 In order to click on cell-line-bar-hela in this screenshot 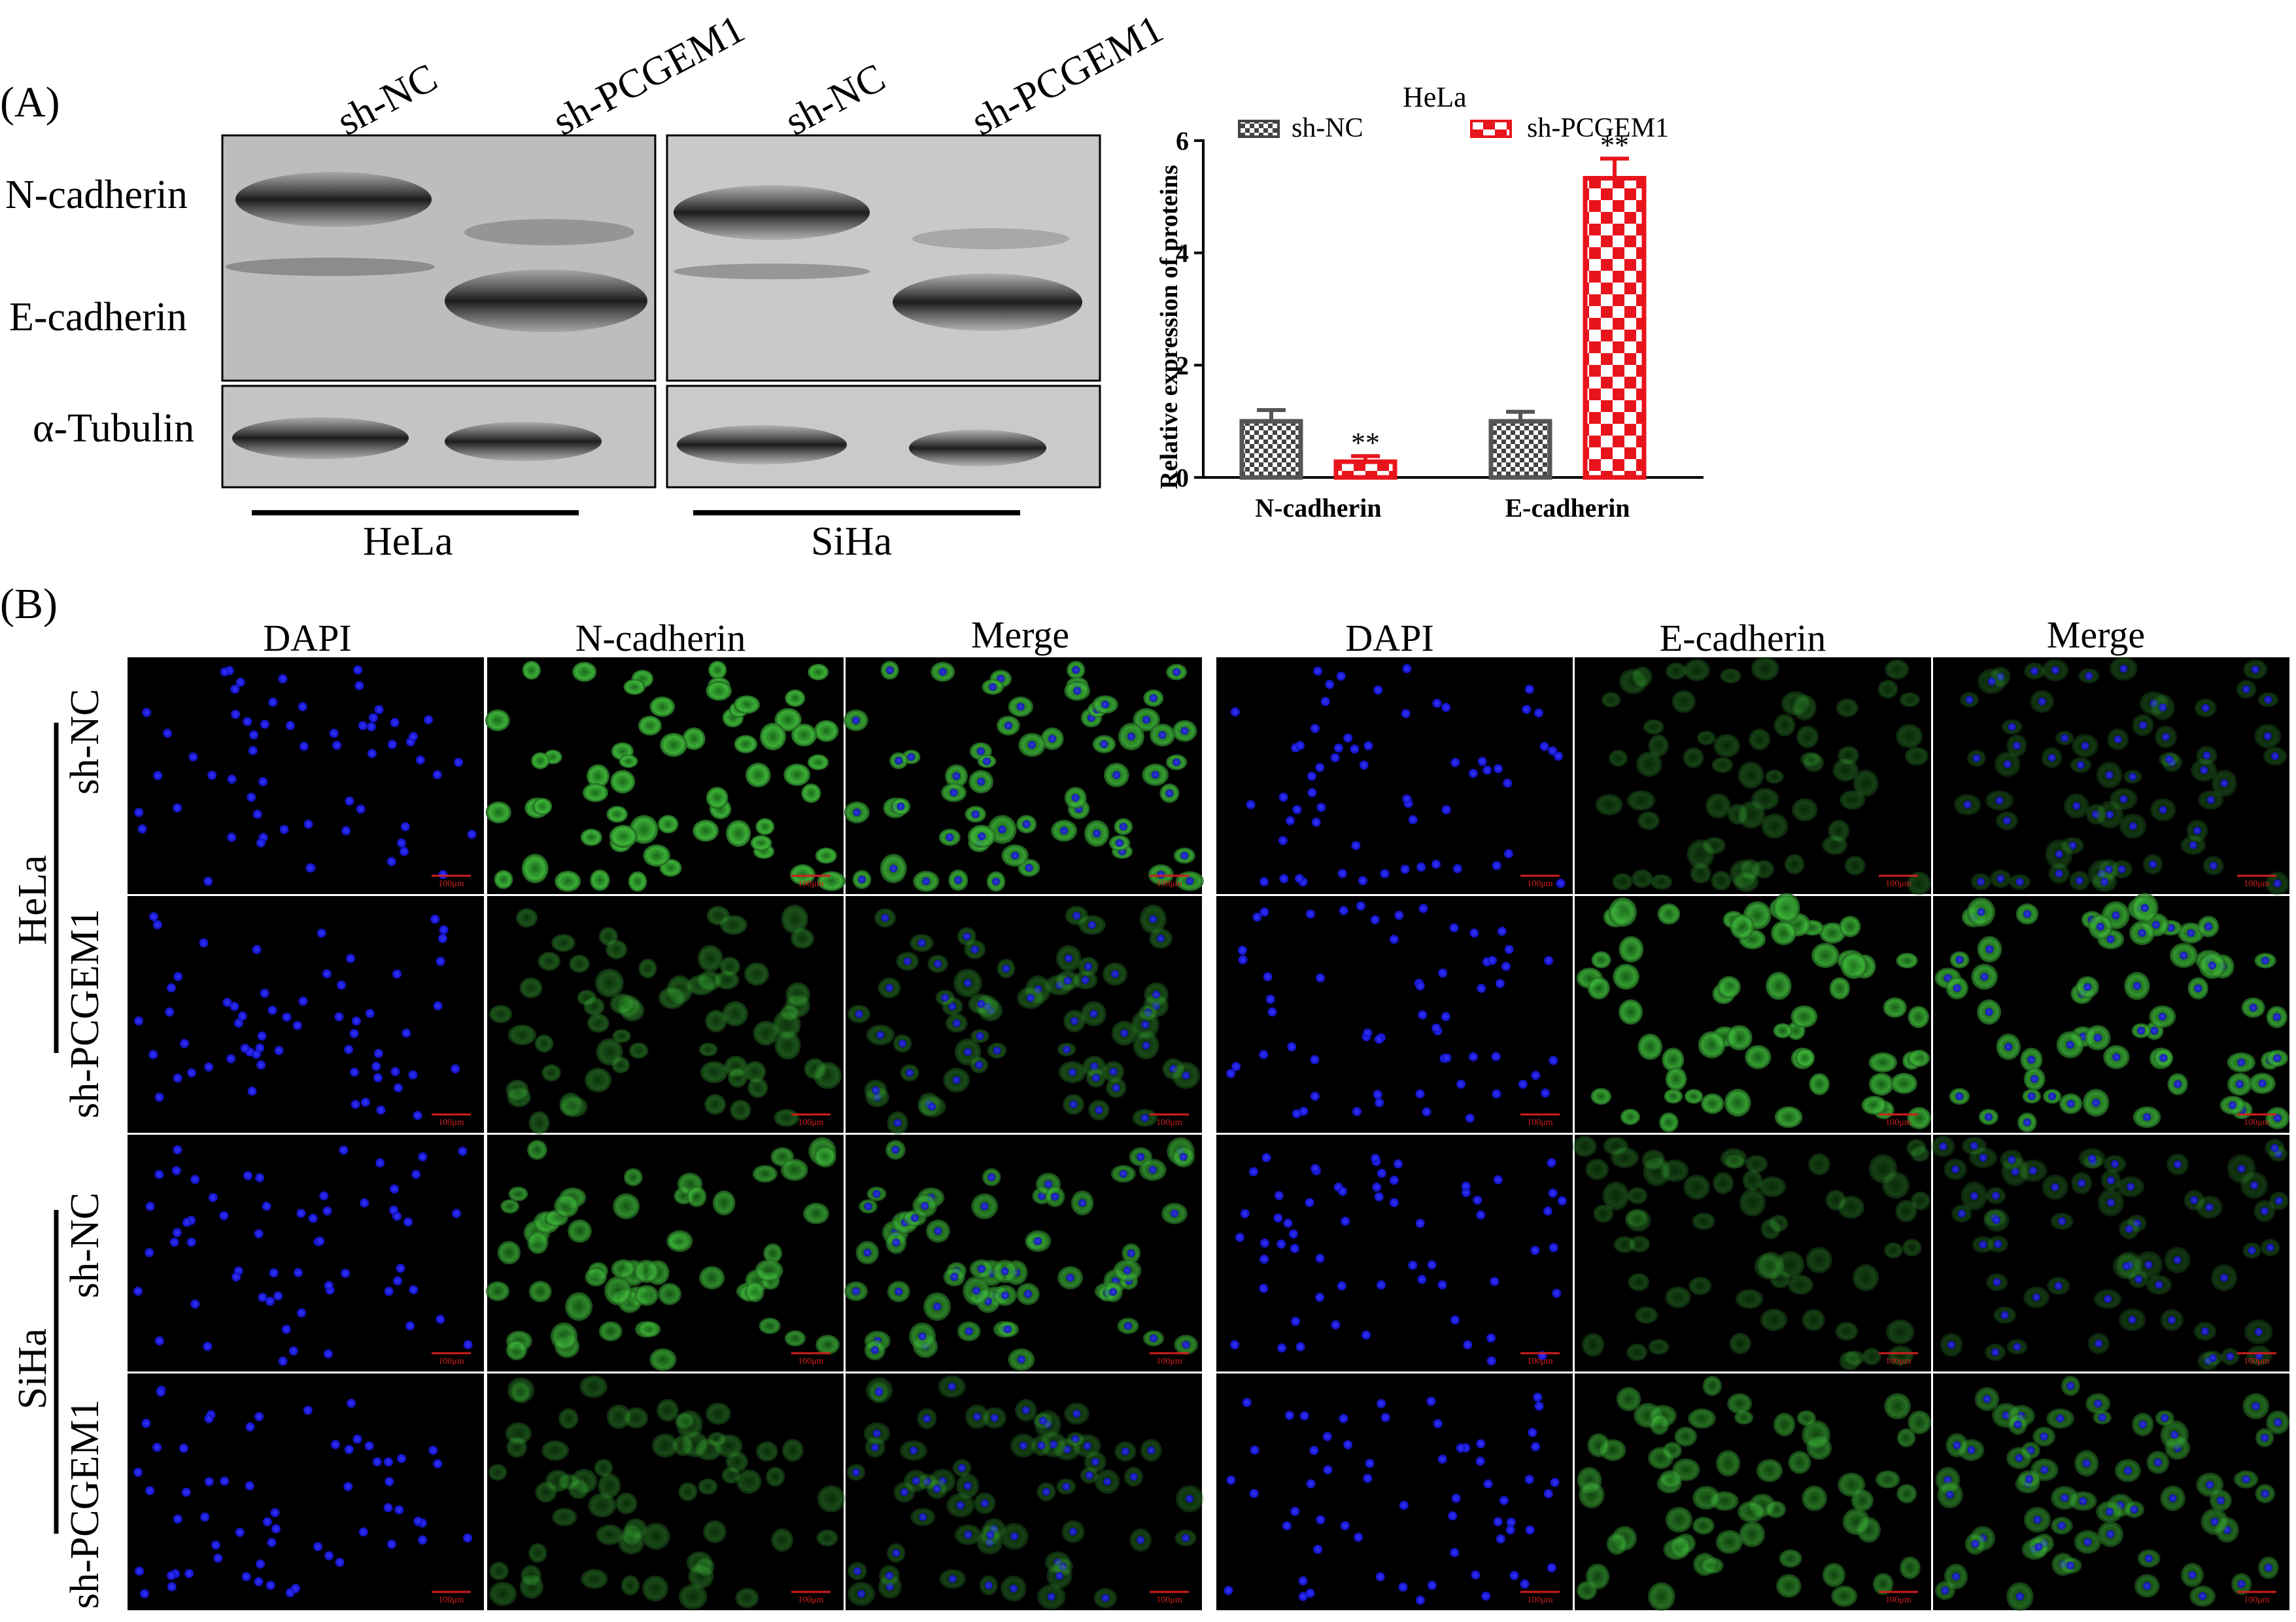, I will do `click(415, 512)`.